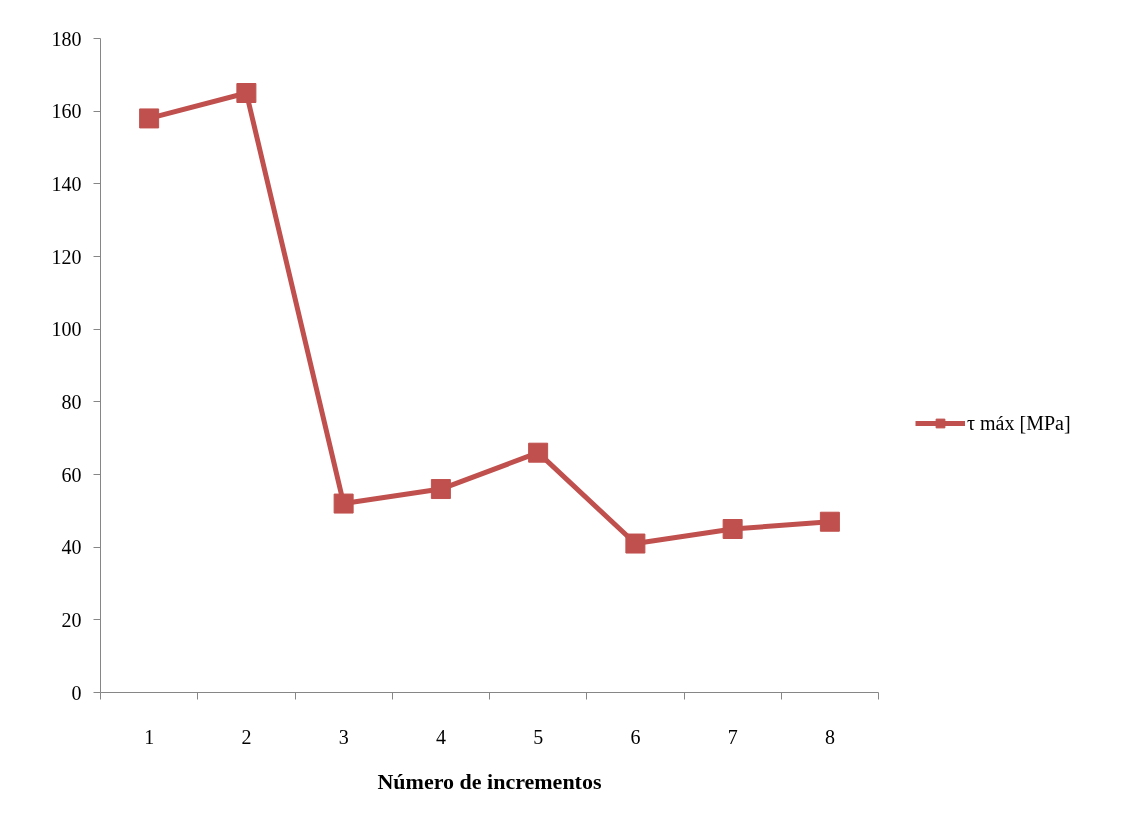  Describe the element at coordinates (66, 183) in the screenshot. I see `y-tick-label: 140` at that location.